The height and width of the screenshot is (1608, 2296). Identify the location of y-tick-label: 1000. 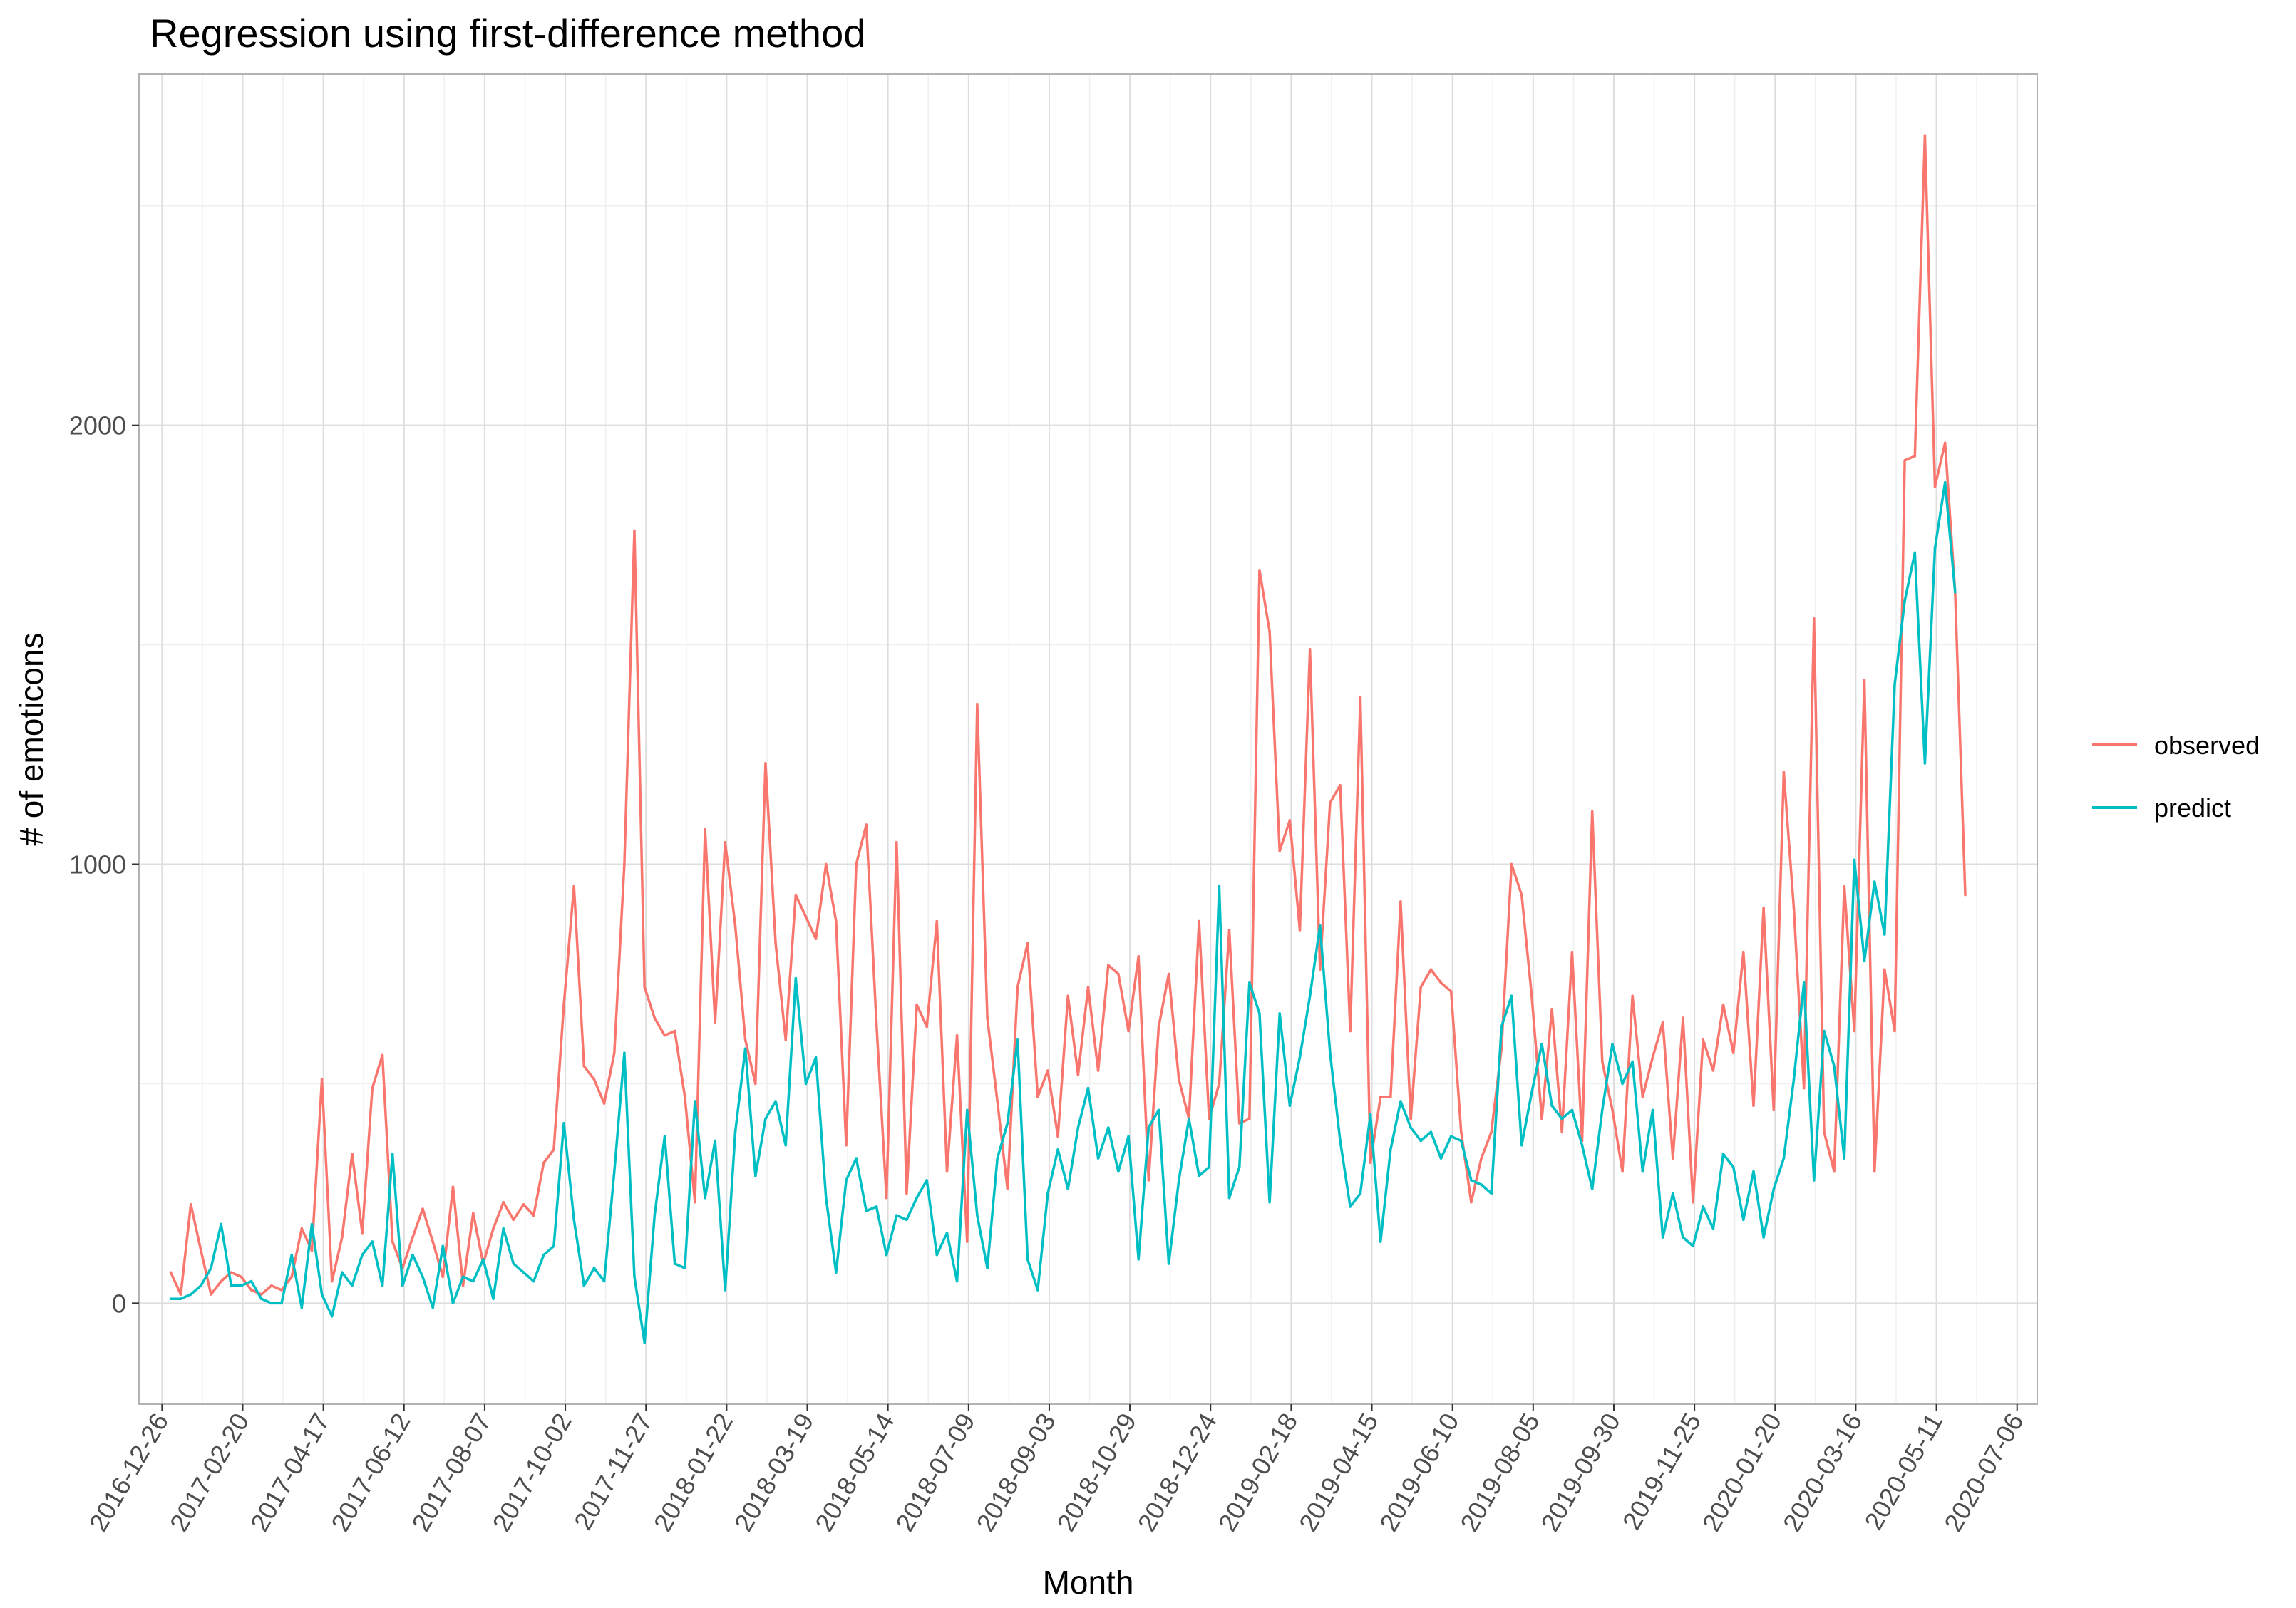
(97, 865).